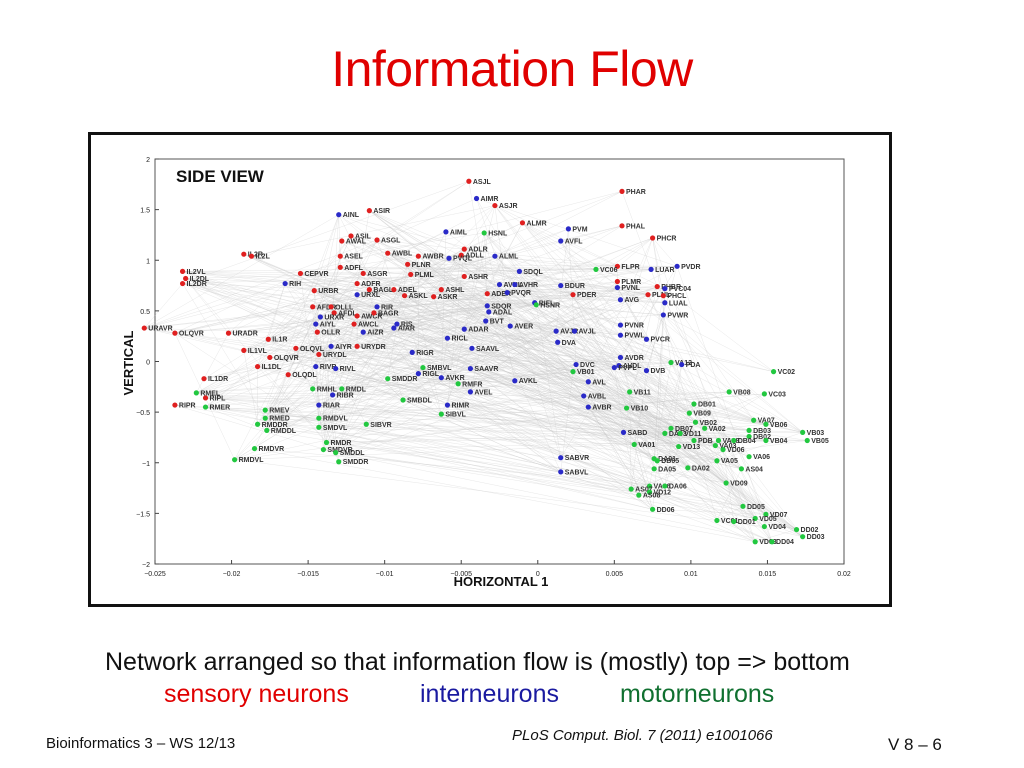 The height and width of the screenshot is (768, 1024). I want to click on neuron-label: HSNR, so click(550, 305).